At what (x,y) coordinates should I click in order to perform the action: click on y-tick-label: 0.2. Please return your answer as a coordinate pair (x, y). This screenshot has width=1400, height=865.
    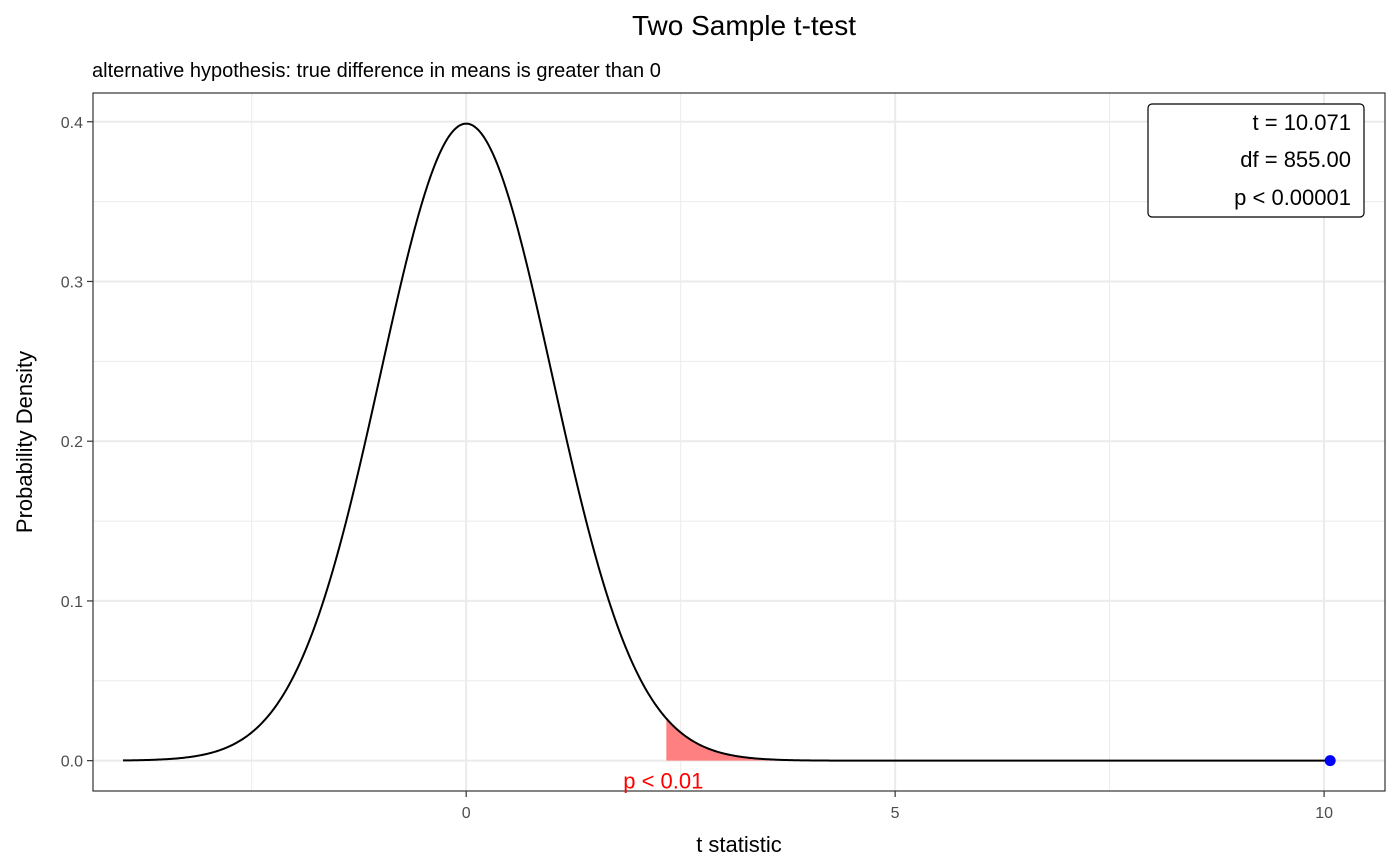
    Looking at the image, I should click on (72, 442).